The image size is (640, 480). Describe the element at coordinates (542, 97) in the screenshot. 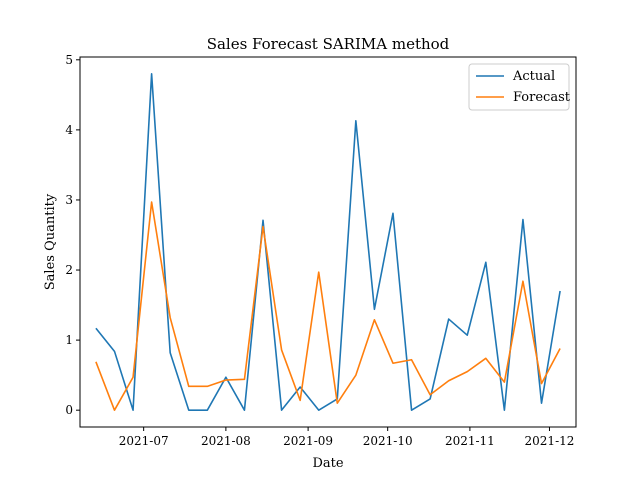

I see `legend-label-forecast: Forecast` at that location.